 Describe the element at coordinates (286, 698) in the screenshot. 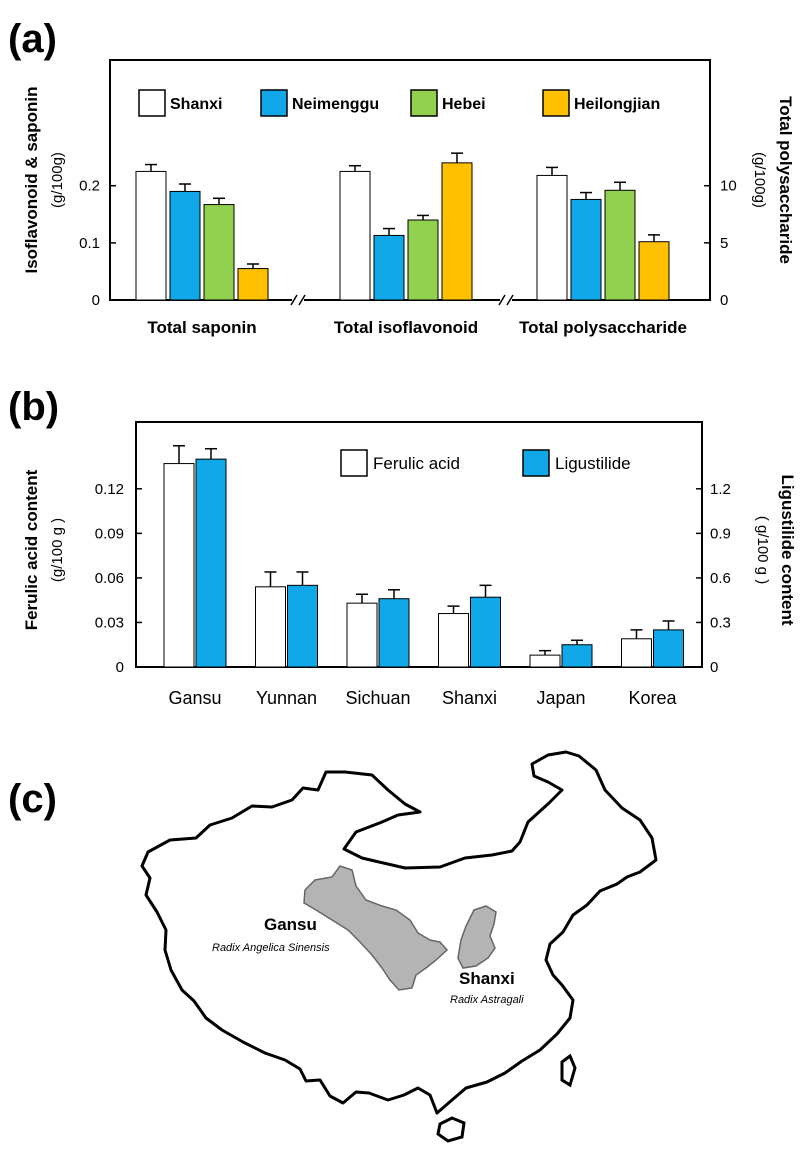

I see `category-label-yunnan: Yunnan` at that location.